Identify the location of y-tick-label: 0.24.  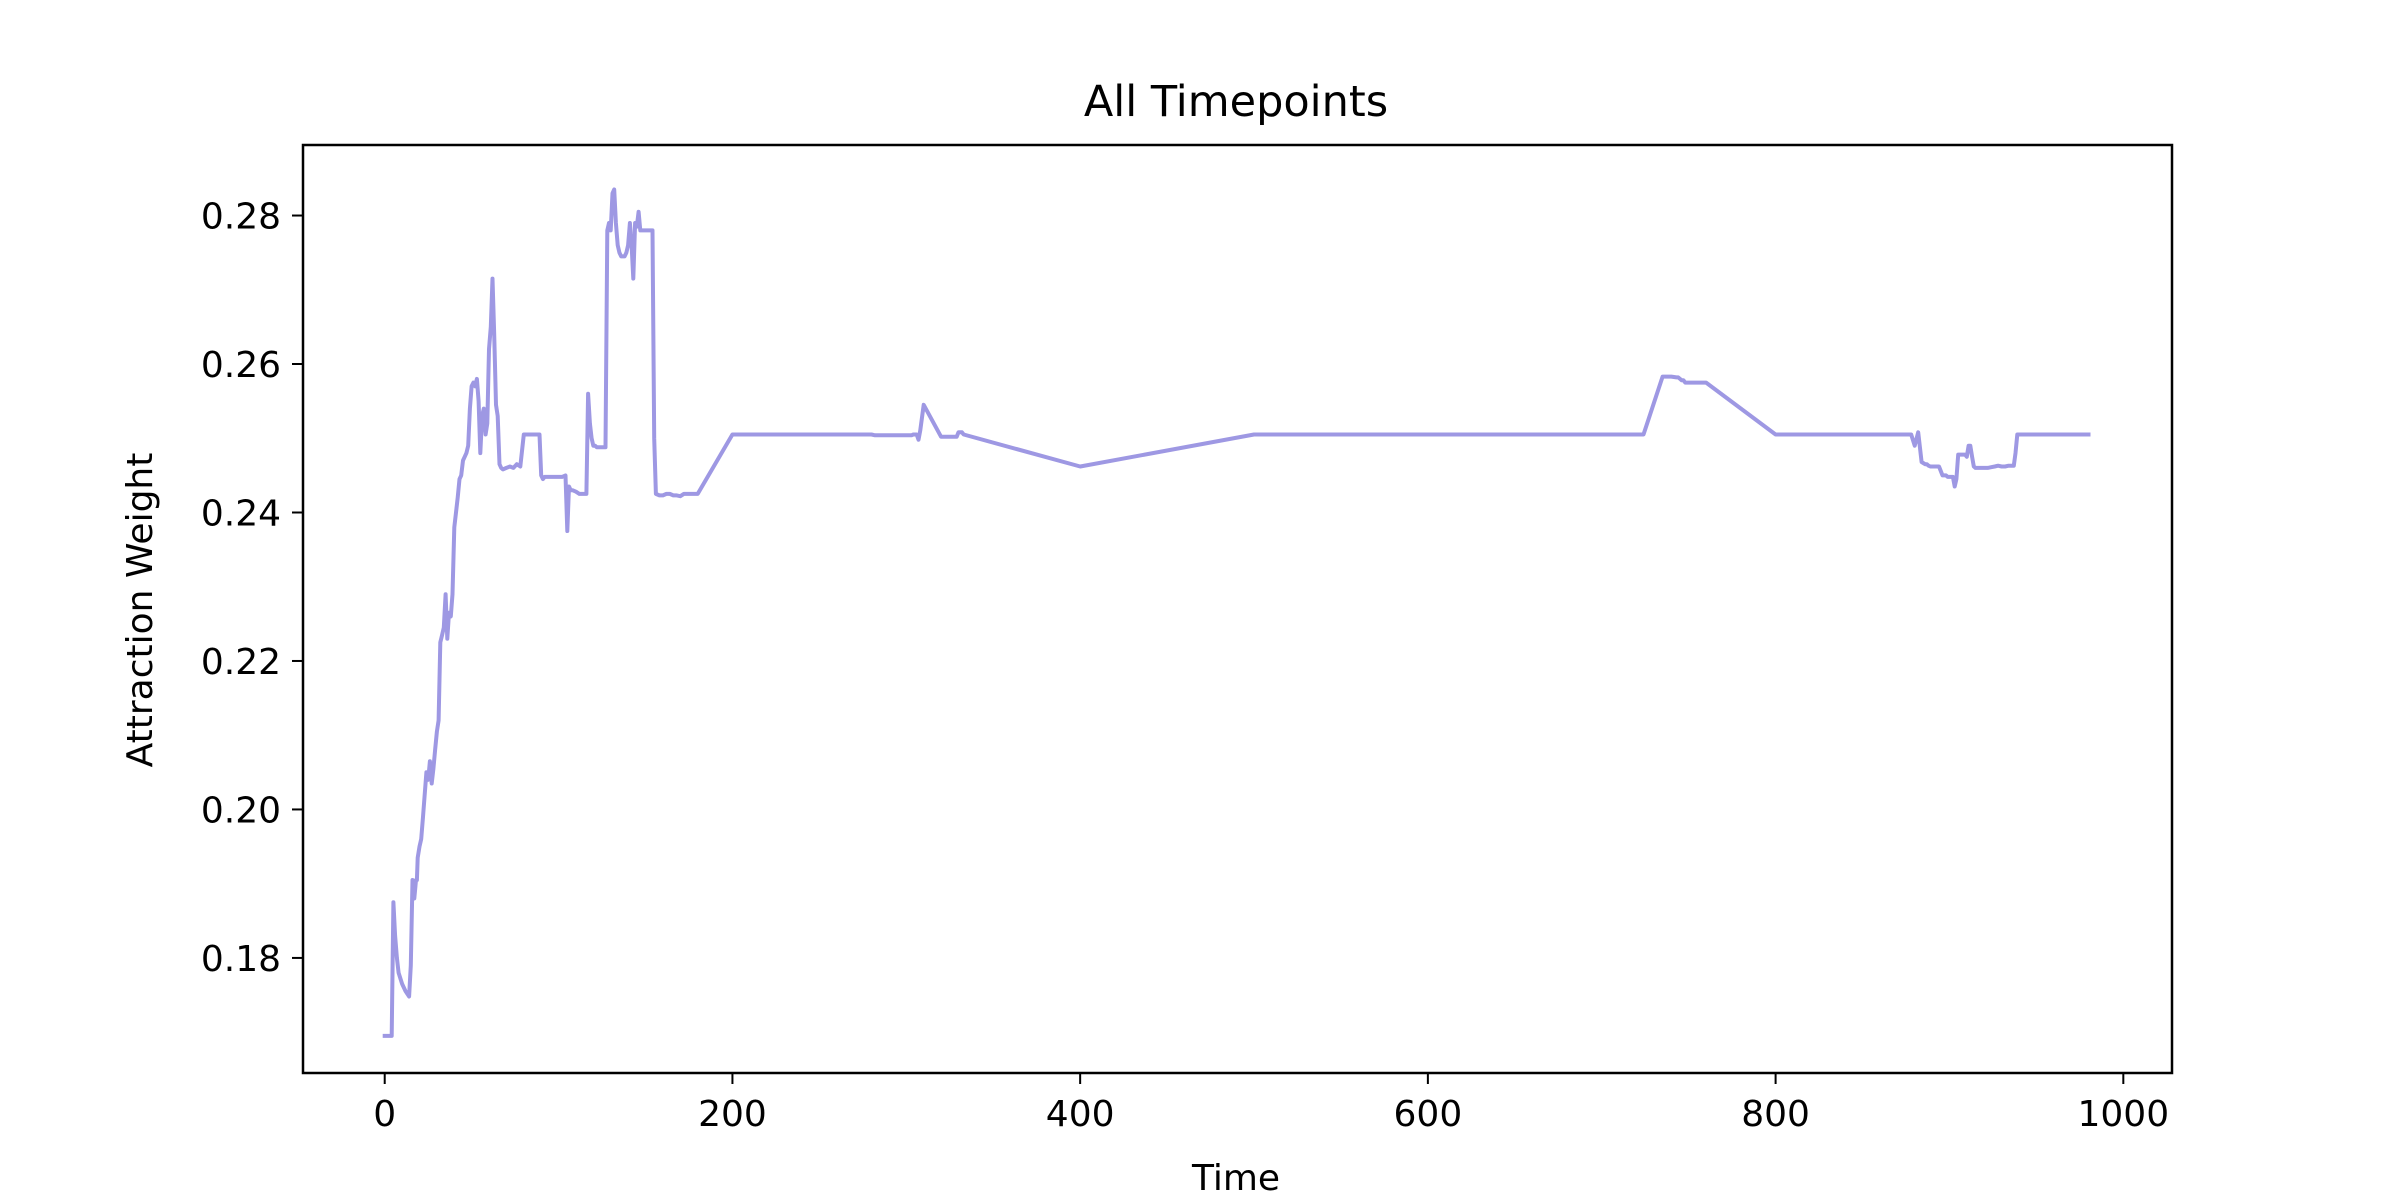
(241, 513).